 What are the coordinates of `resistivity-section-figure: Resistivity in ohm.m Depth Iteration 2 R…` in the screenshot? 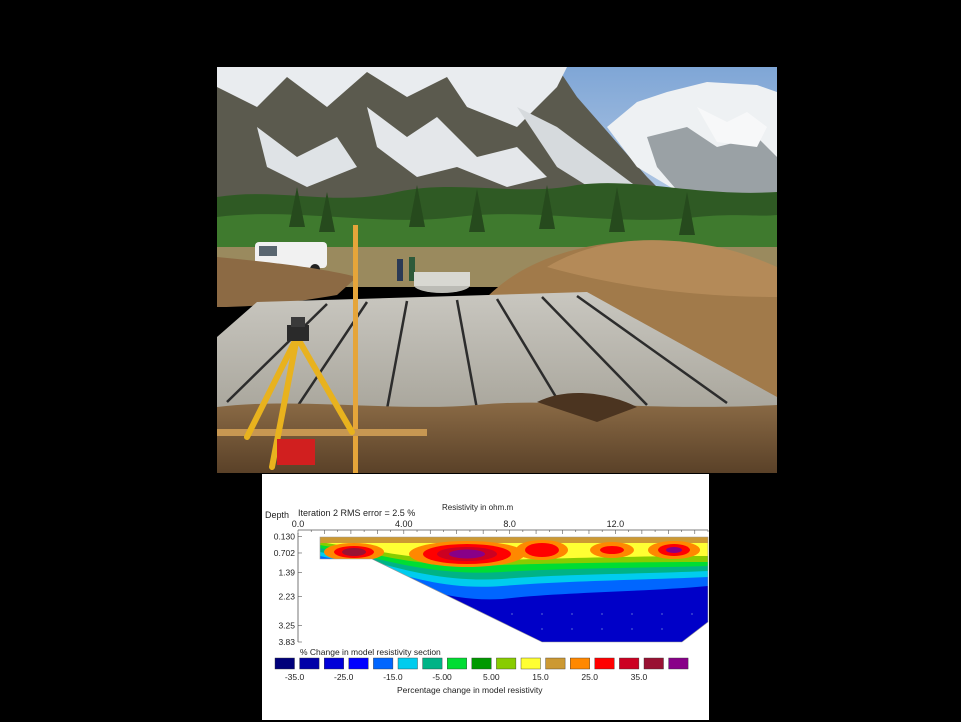 It's located at (487, 599).